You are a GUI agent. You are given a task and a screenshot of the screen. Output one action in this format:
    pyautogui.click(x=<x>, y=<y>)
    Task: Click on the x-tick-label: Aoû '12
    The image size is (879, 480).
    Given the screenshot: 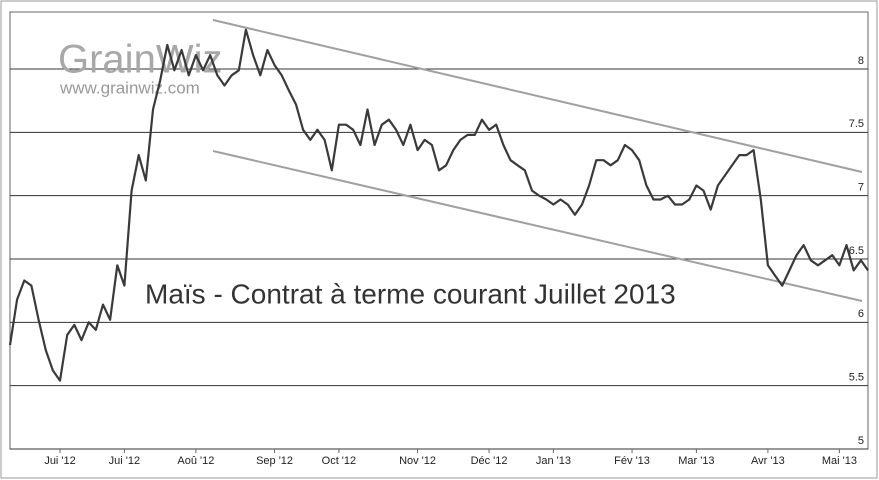 What is the action you would take?
    pyautogui.click(x=195, y=461)
    